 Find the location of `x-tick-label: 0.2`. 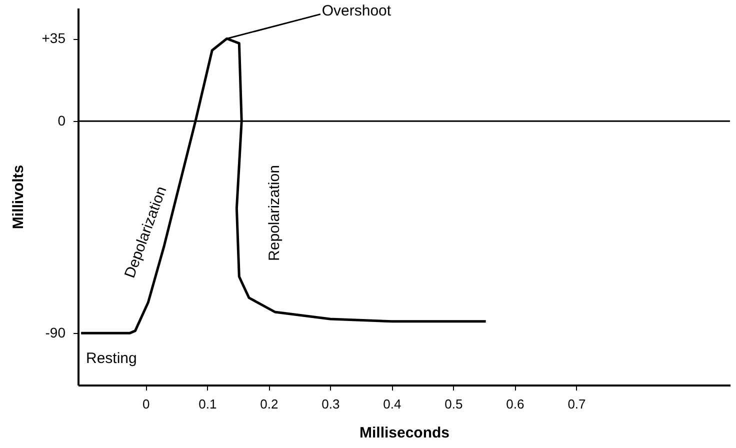

x-tick-label: 0.2 is located at coordinates (269, 404).